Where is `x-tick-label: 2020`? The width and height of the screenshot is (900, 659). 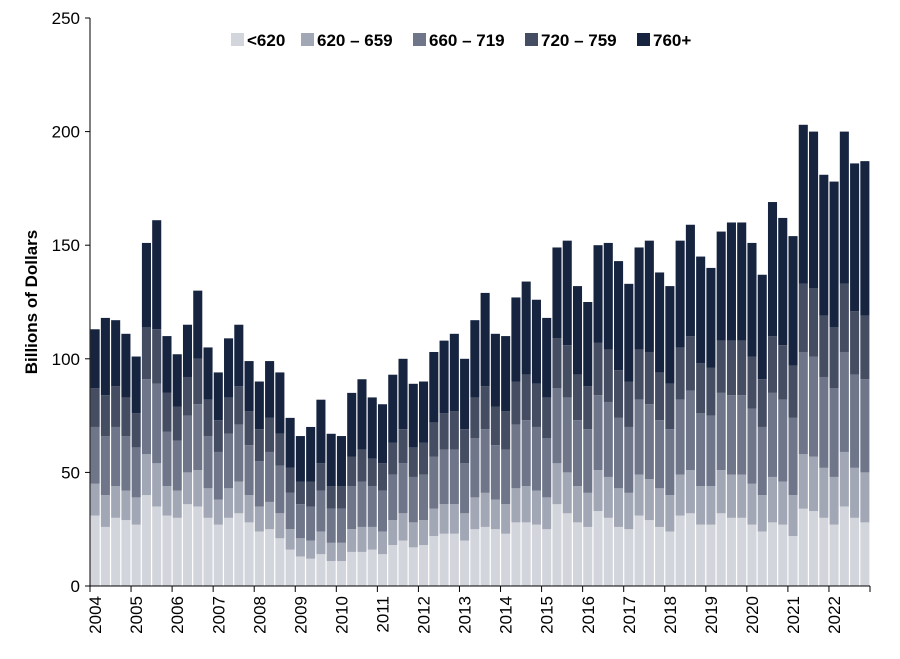 x-tick-label: 2020 is located at coordinates (752, 615).